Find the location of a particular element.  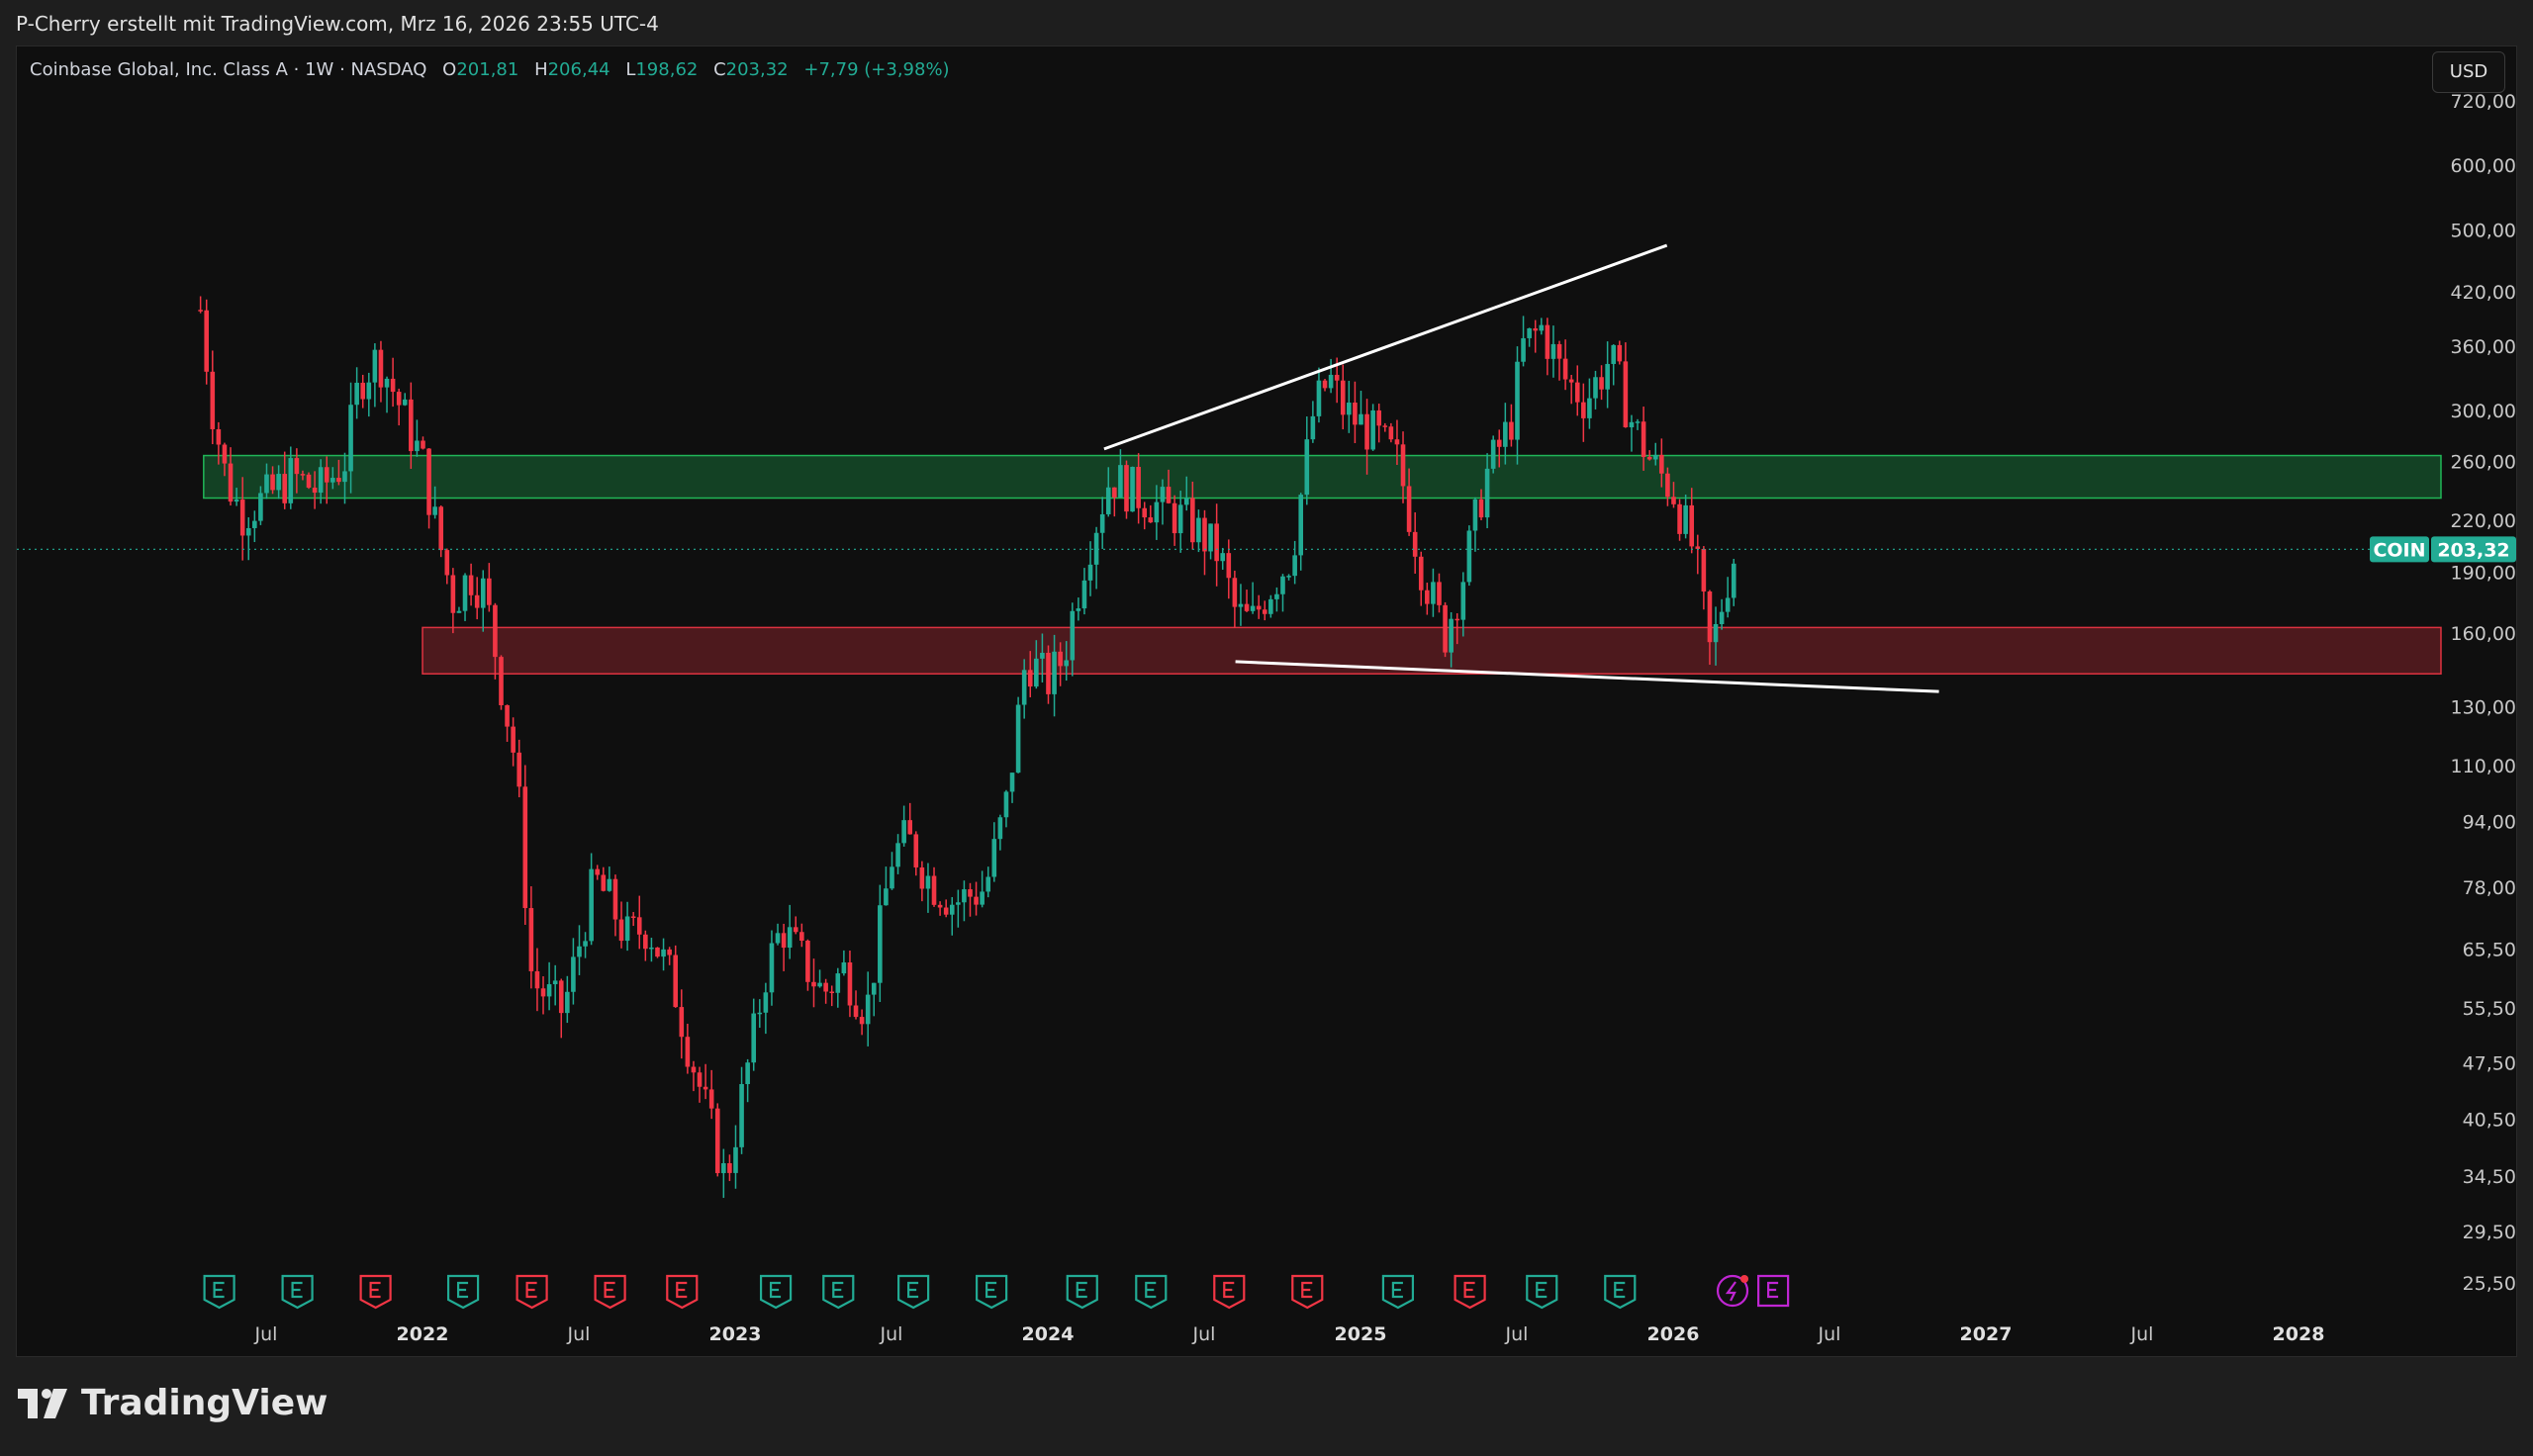

close-value: 203,32 is located at coordinates (757, 69).